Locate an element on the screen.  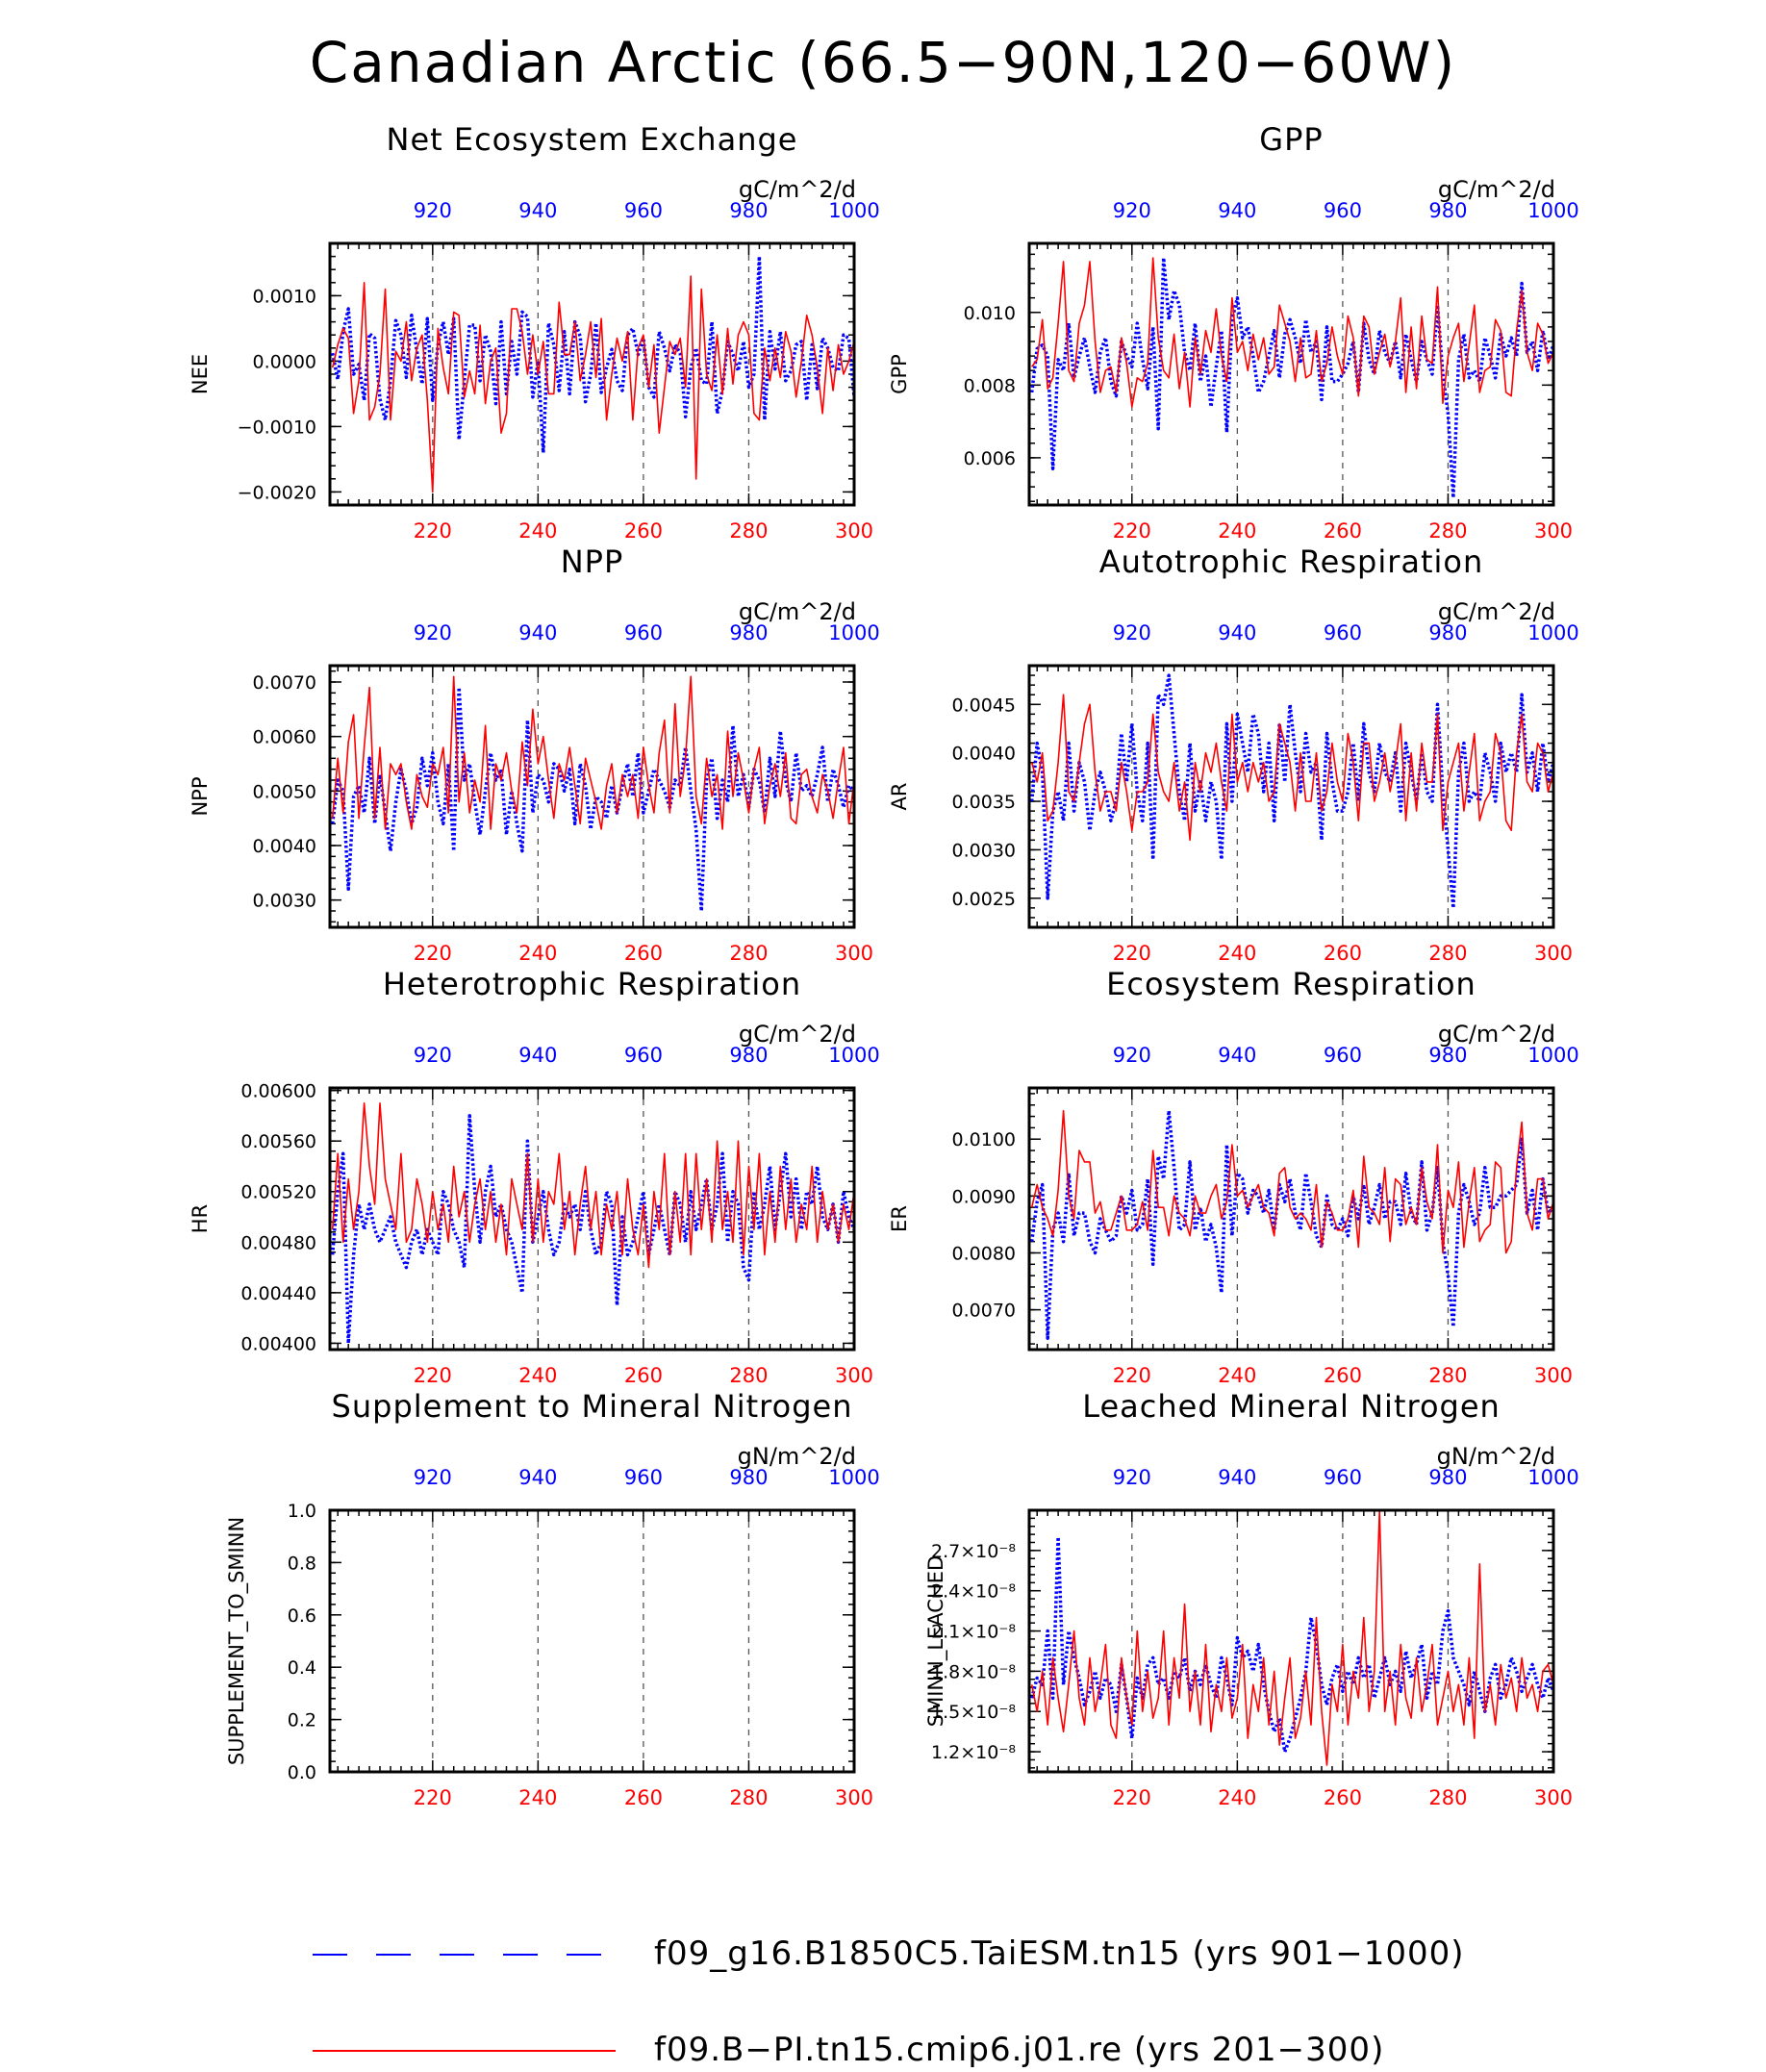
panel-title: Leached Mineral Nitrogen is located at coordinates (1291, 1406).